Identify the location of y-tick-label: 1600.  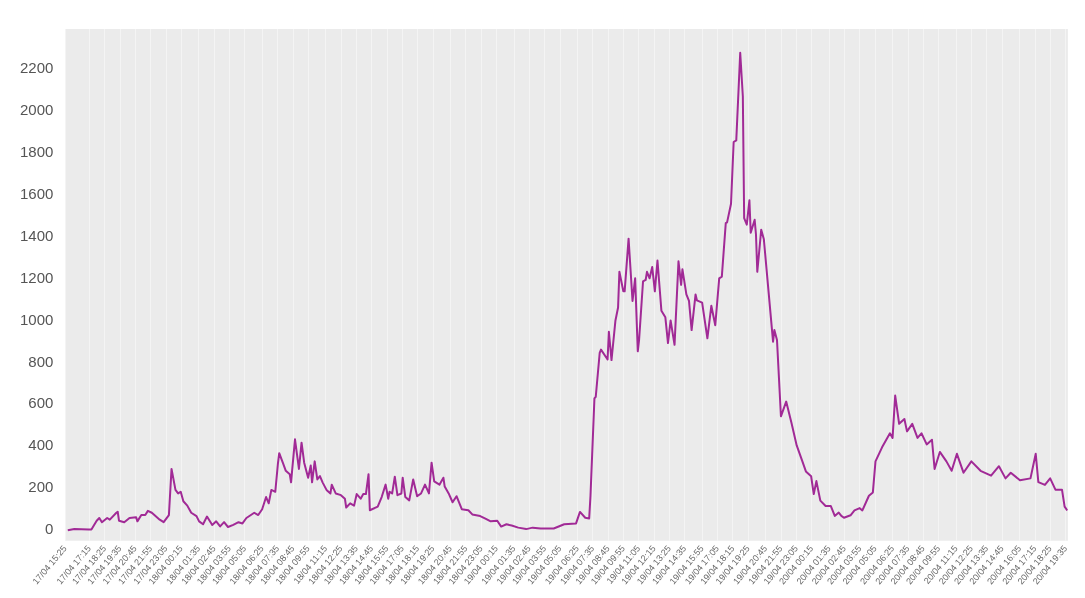
(36, 193).